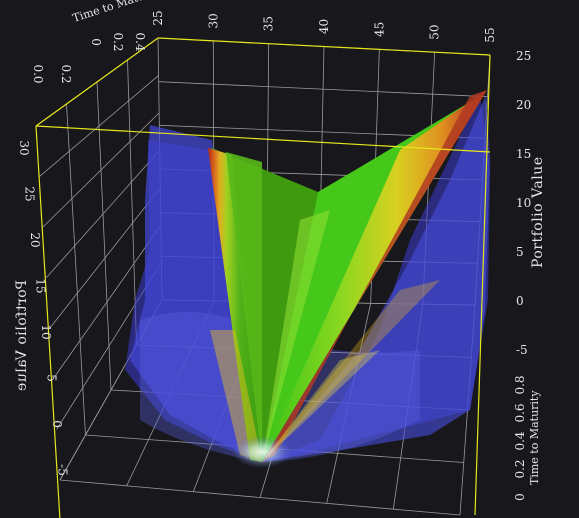  Describe the element at coordinates (38, 73) in the screenshot. I see `left-top-tick-label: 0.0` at that location.